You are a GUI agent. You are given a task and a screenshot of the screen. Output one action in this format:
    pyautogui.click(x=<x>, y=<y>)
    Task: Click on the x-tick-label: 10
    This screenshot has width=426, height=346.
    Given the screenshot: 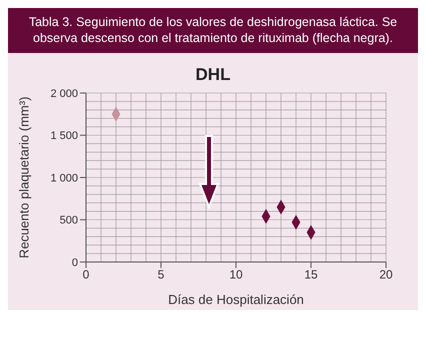 What is the action you would take?
    pyautogui.click(x=236, y=274)
    